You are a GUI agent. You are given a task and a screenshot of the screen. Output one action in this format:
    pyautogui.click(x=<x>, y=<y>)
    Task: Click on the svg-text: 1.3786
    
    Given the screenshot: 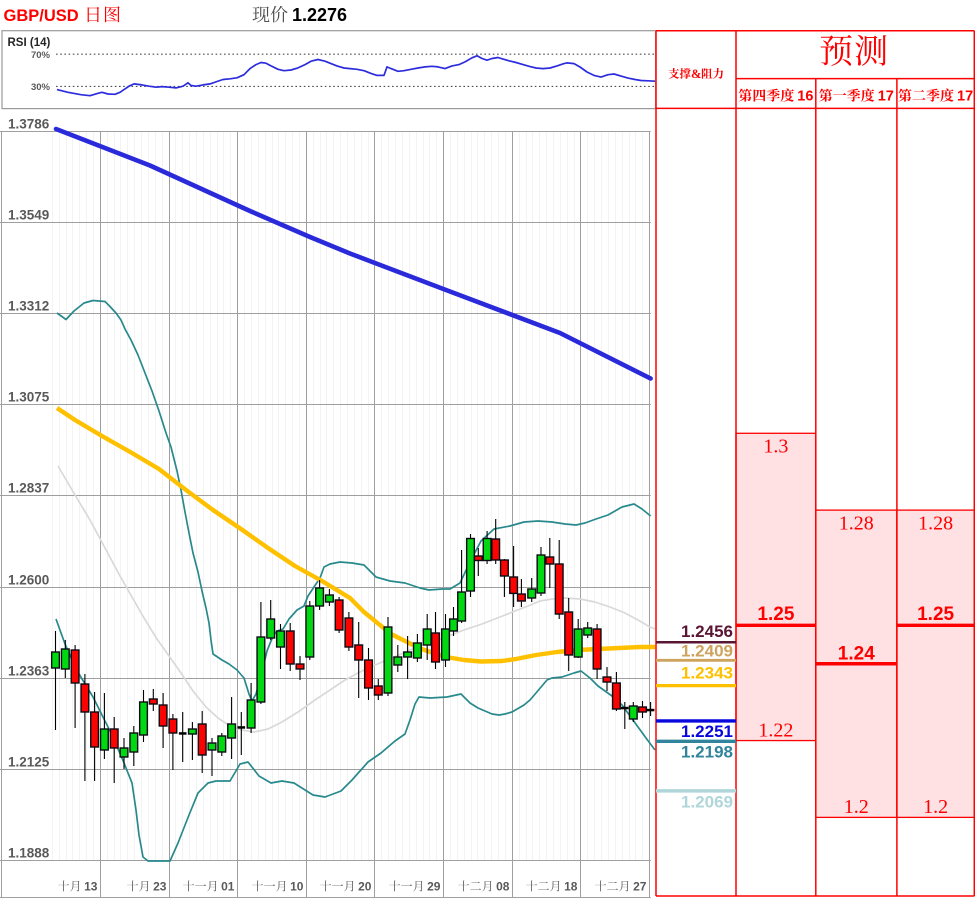 What is the action you would take?
    pyautogui.click(x=29, y=124)
    